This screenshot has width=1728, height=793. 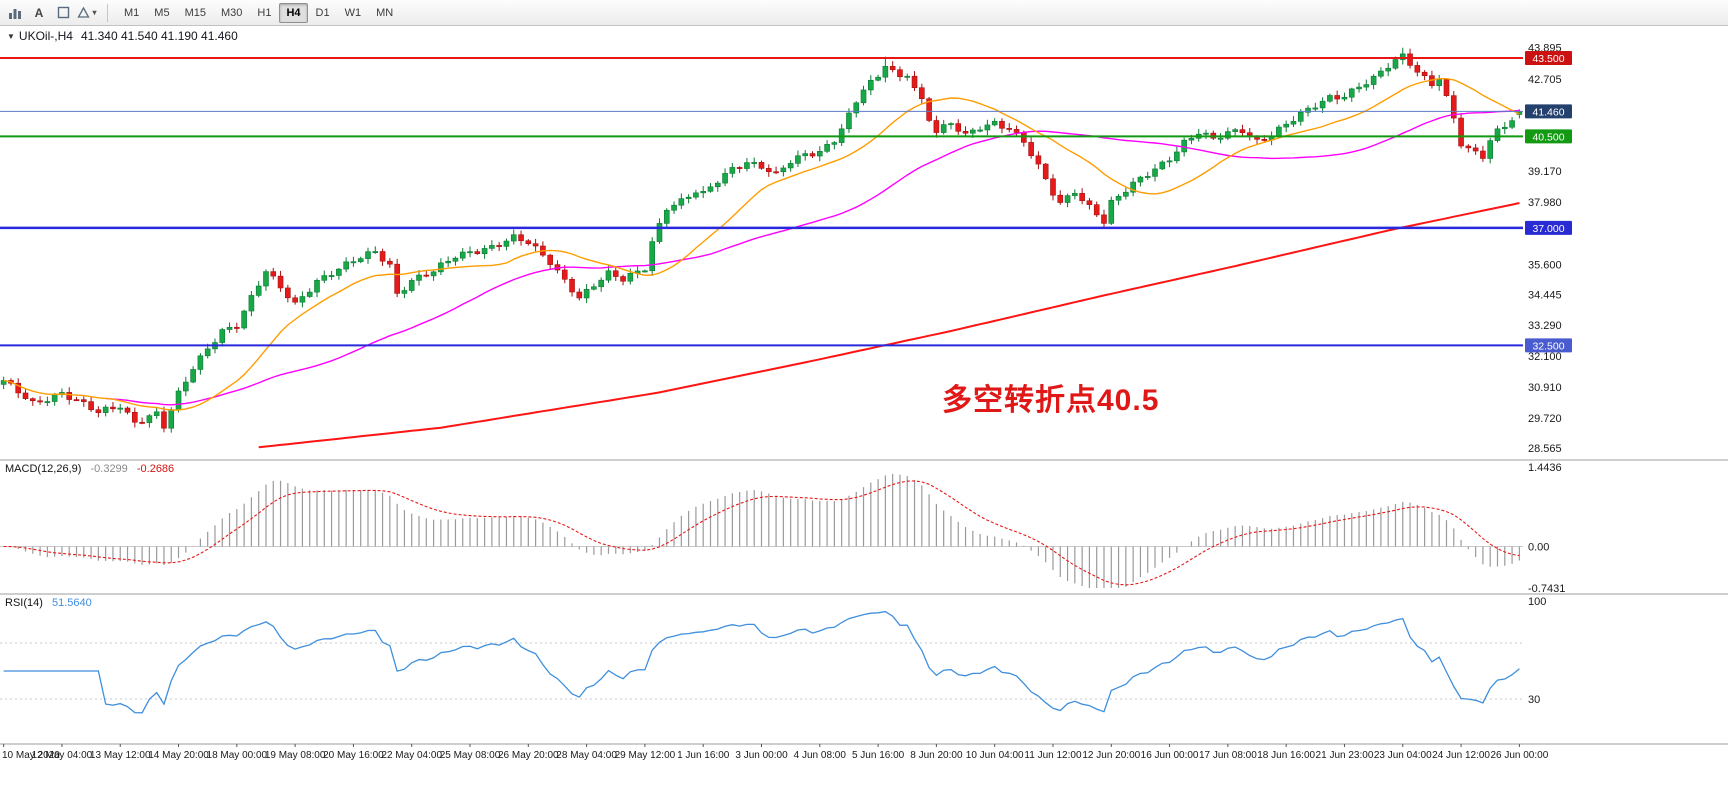 I want to click on dropdown-triangle-icon: ▼, so click(x=11, y=36).